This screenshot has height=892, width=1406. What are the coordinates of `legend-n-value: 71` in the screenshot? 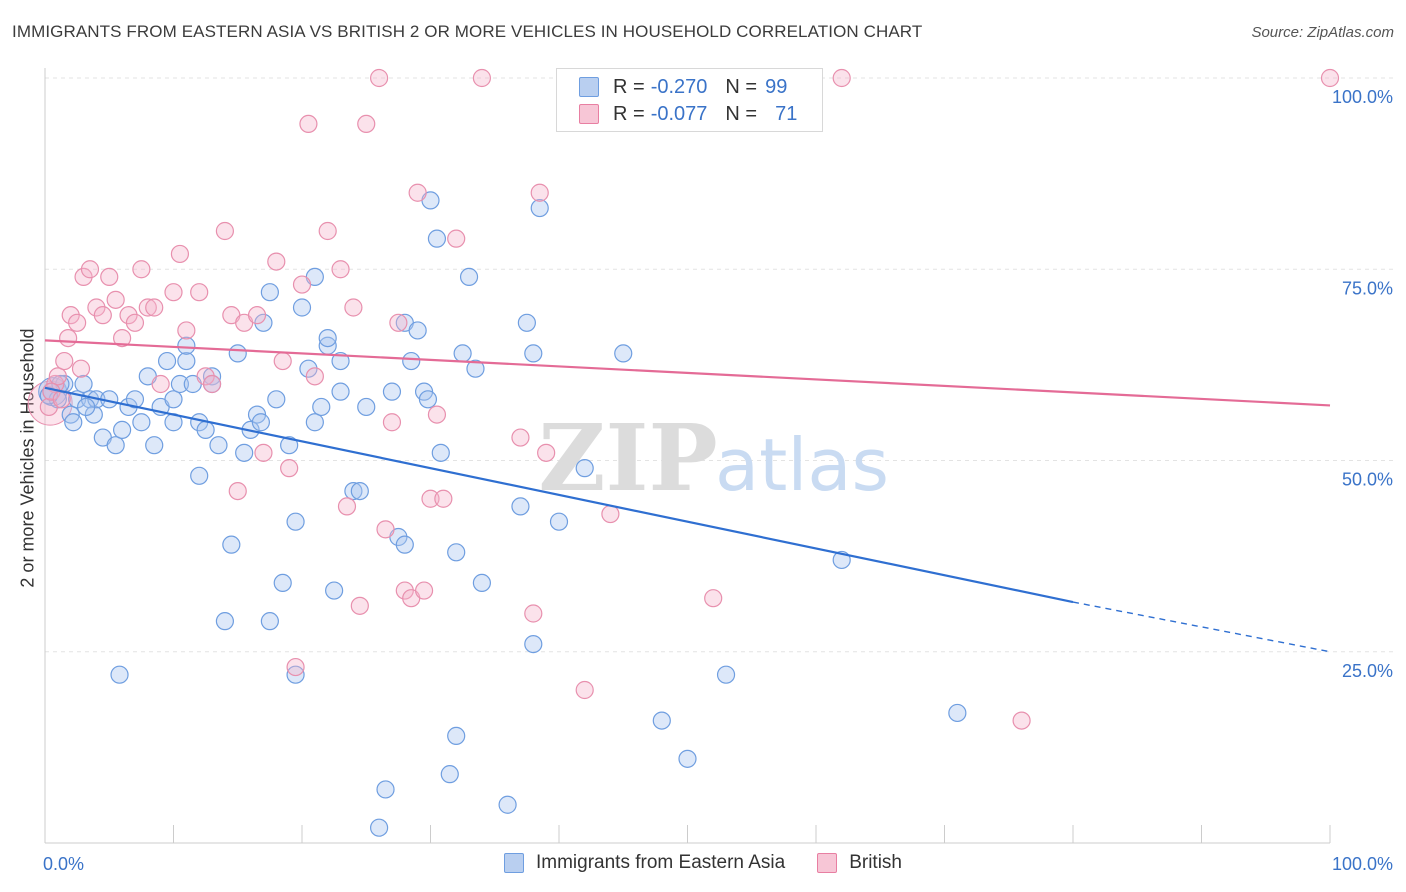 It's located at (786, 113).